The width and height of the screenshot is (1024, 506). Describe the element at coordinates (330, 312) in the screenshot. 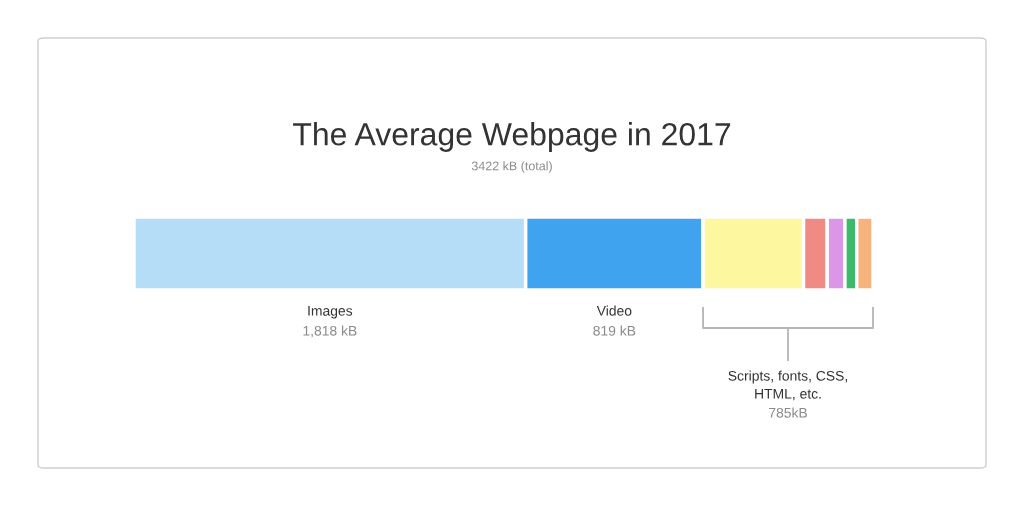

I see `series-label: Images` at that location.